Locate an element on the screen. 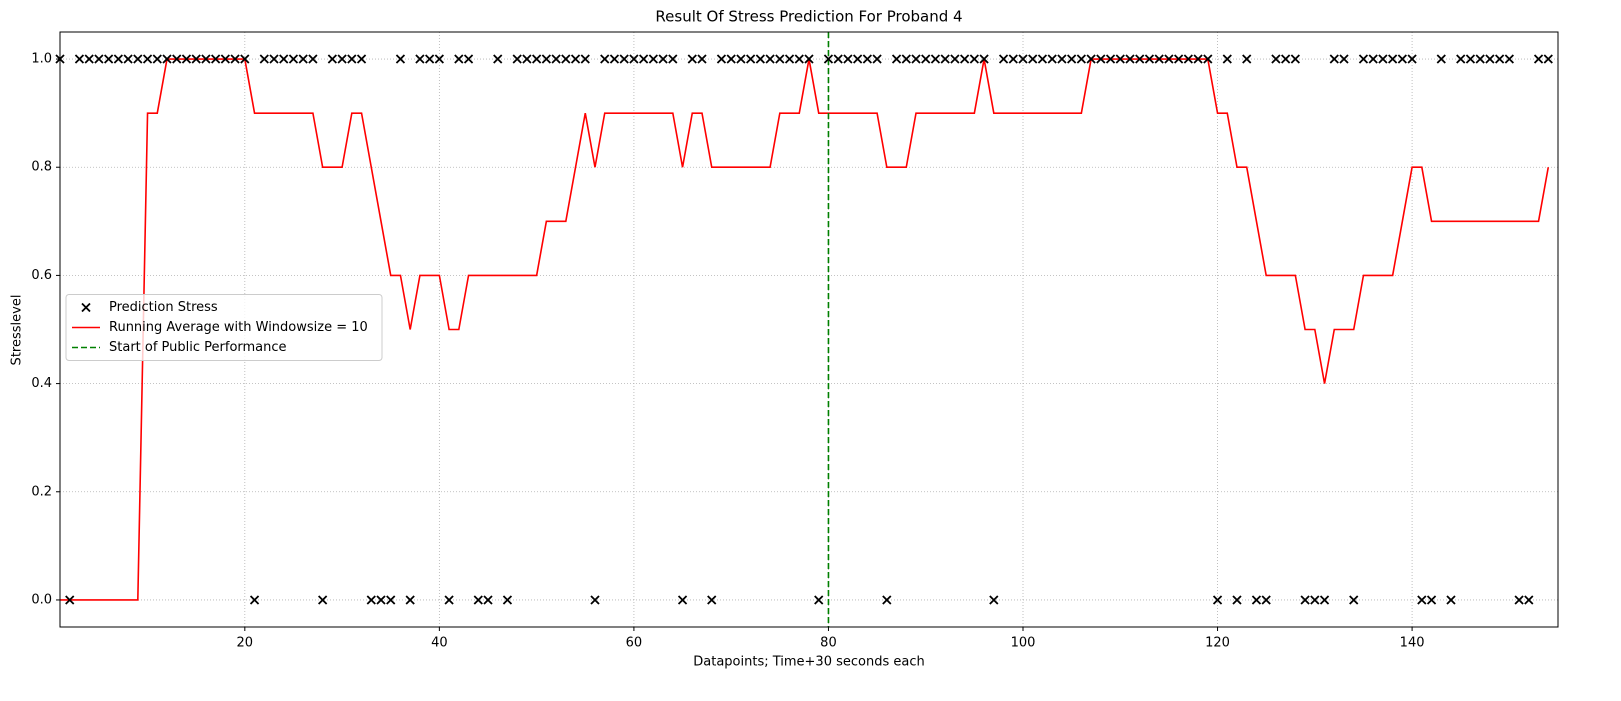  legend-symbol is located at coordinates (86, 307).